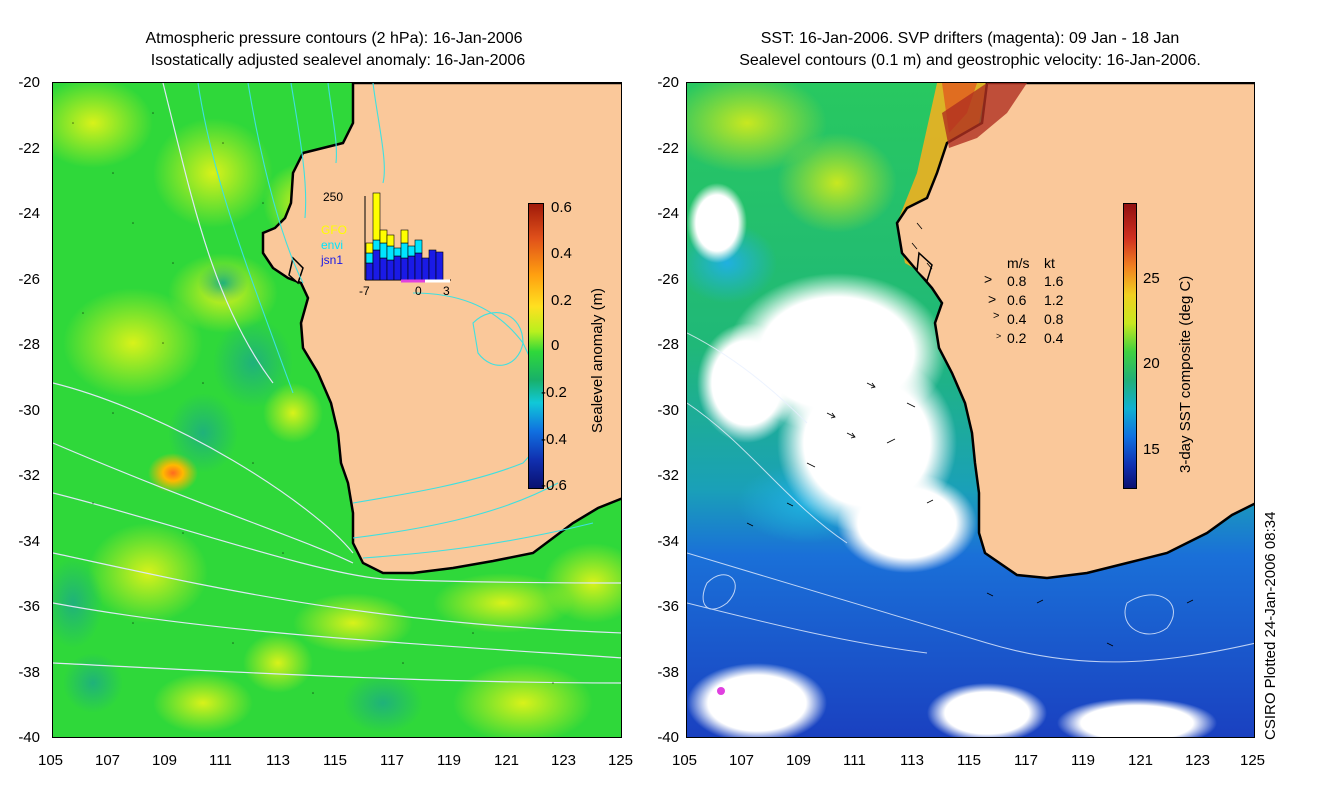 The width and height of the screenshot is (1320, 810). What do you see at coordinates (1185, 374) in the screenshot?
I see `right-colorbar-label: 3-day SST composite (deg C)` at bounding box center [1185, 374].